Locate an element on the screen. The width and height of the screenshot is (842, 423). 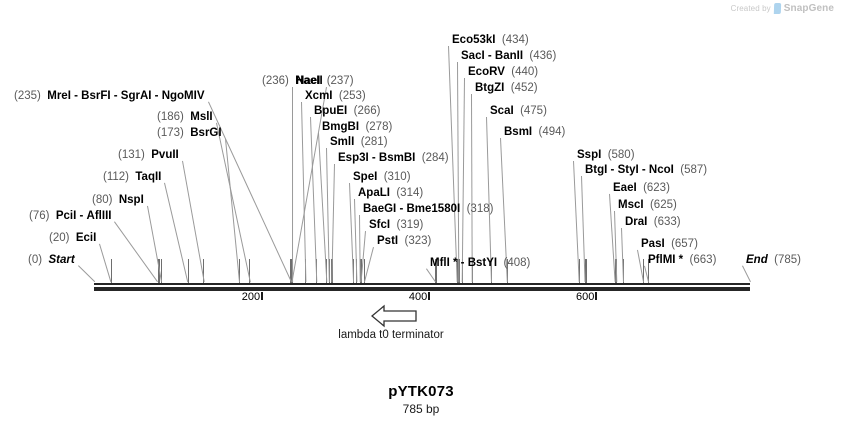
site-label-xcmI: XcmI (253) is located at coordinates (335, 96).